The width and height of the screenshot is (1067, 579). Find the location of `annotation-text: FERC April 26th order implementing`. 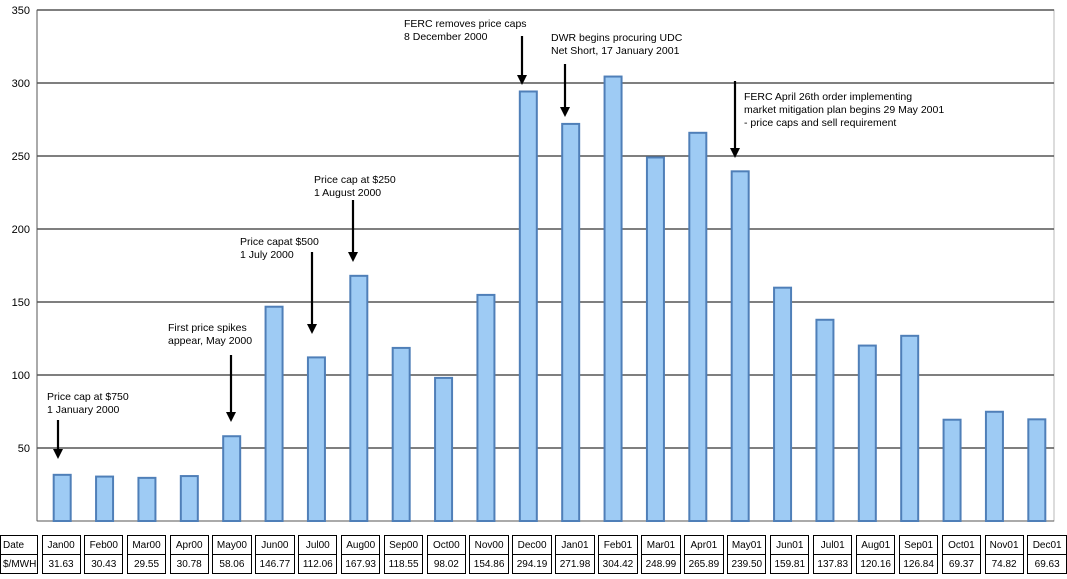

annotation-text: FERC April 26th order implementing is located at coordinates (828, 97).